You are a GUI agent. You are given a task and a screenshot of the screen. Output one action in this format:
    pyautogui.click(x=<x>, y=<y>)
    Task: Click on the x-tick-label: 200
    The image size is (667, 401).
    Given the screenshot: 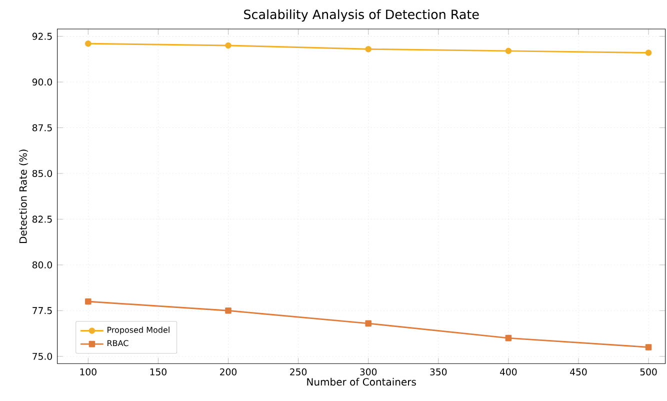 What is the action you would take?
    pyautogui.click(x=228, y=372)
    